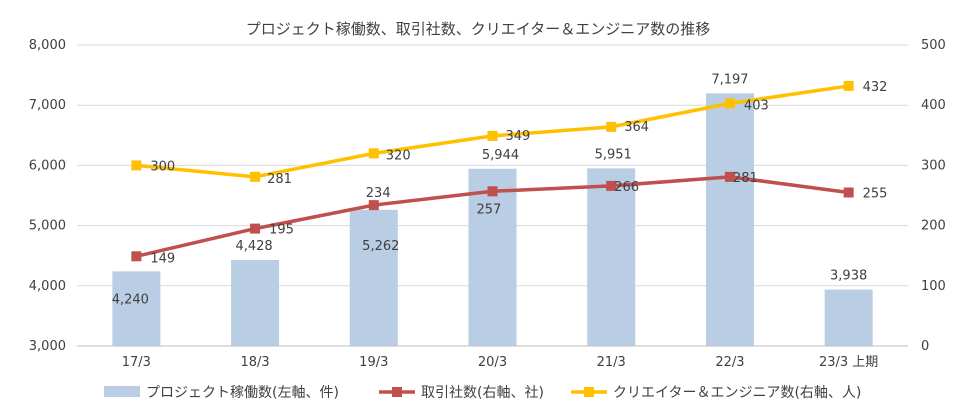 The height and width of the screenshot is (417, 960). What do you see at coordinates (162, 258) in the screenshot?
I see `line-data-label: 149` at bounding box center [162, 258].